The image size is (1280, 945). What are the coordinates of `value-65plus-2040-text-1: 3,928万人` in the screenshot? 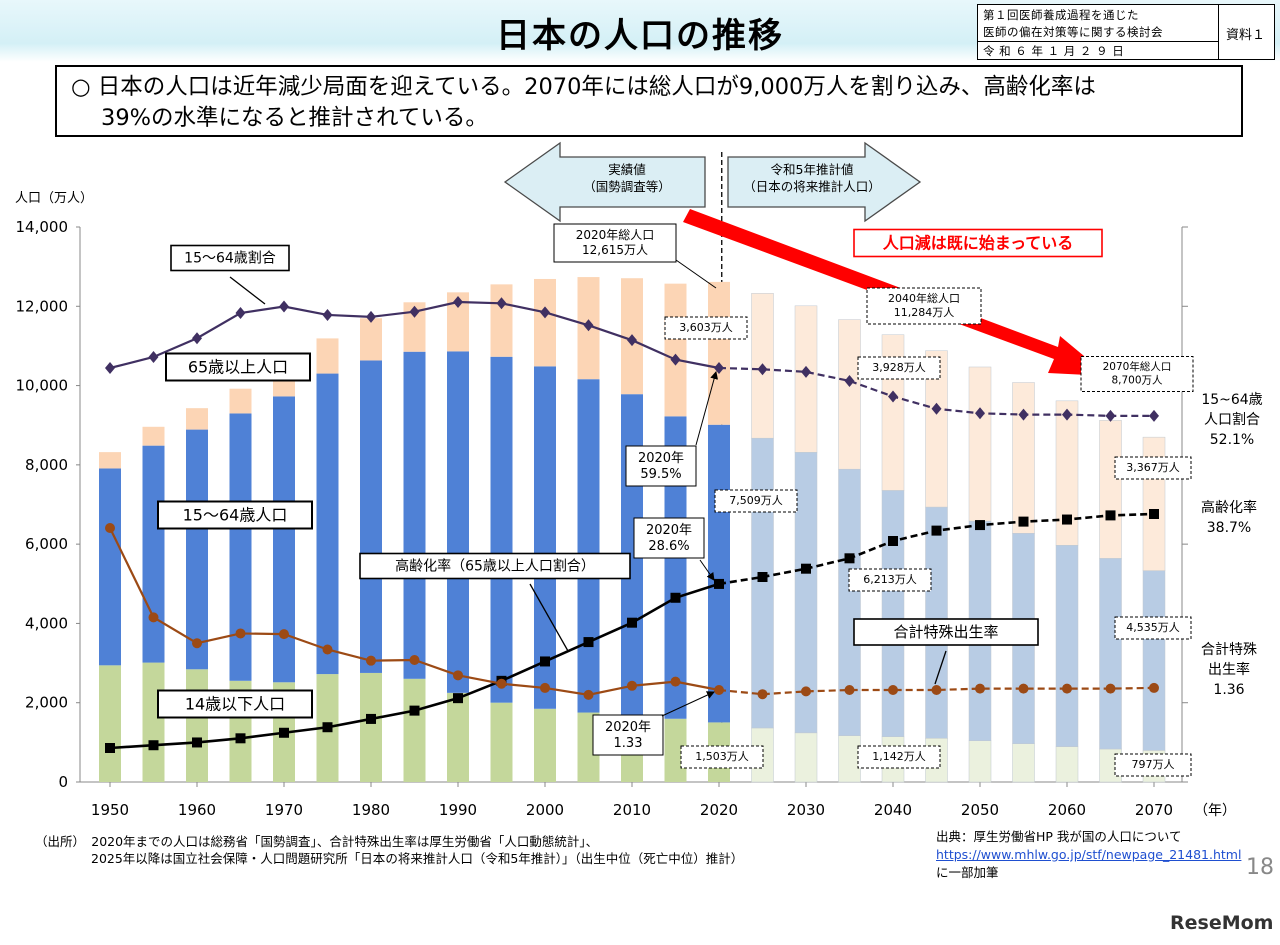 It's located at (899, 367).